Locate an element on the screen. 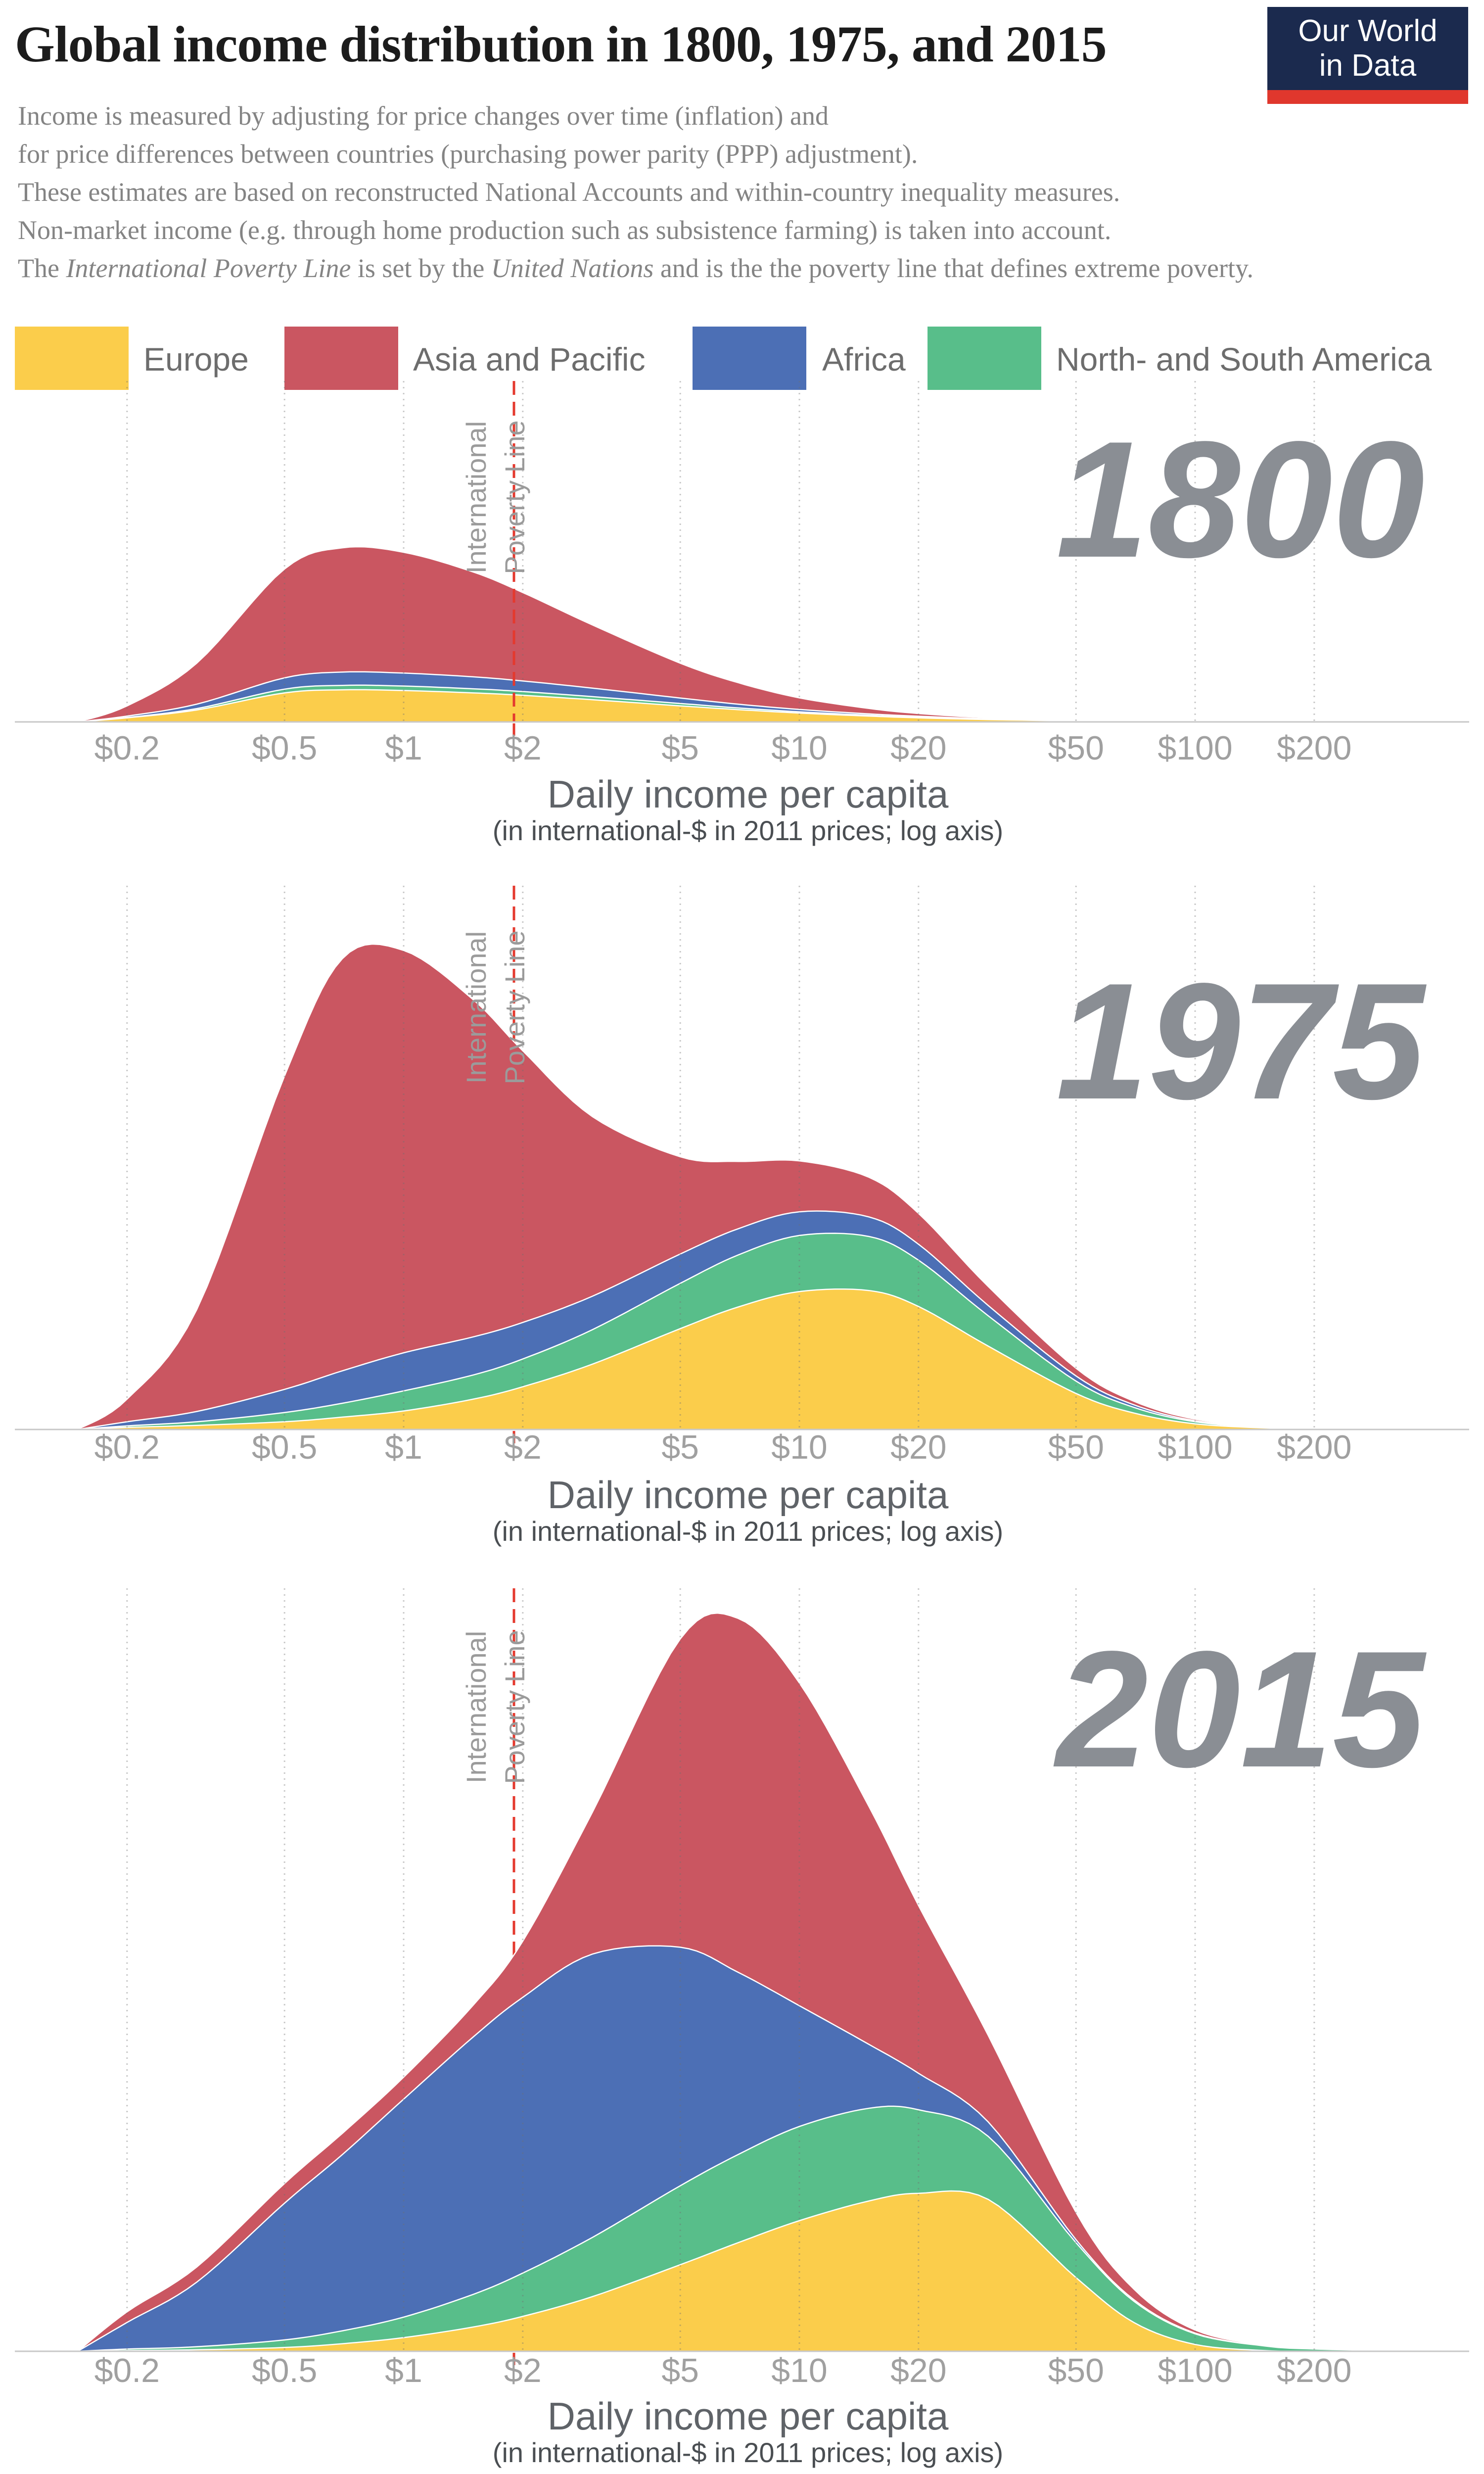 This screenshot has height=2474, width=1484. legend-swatch-europe is located at coordinates (72, 359).